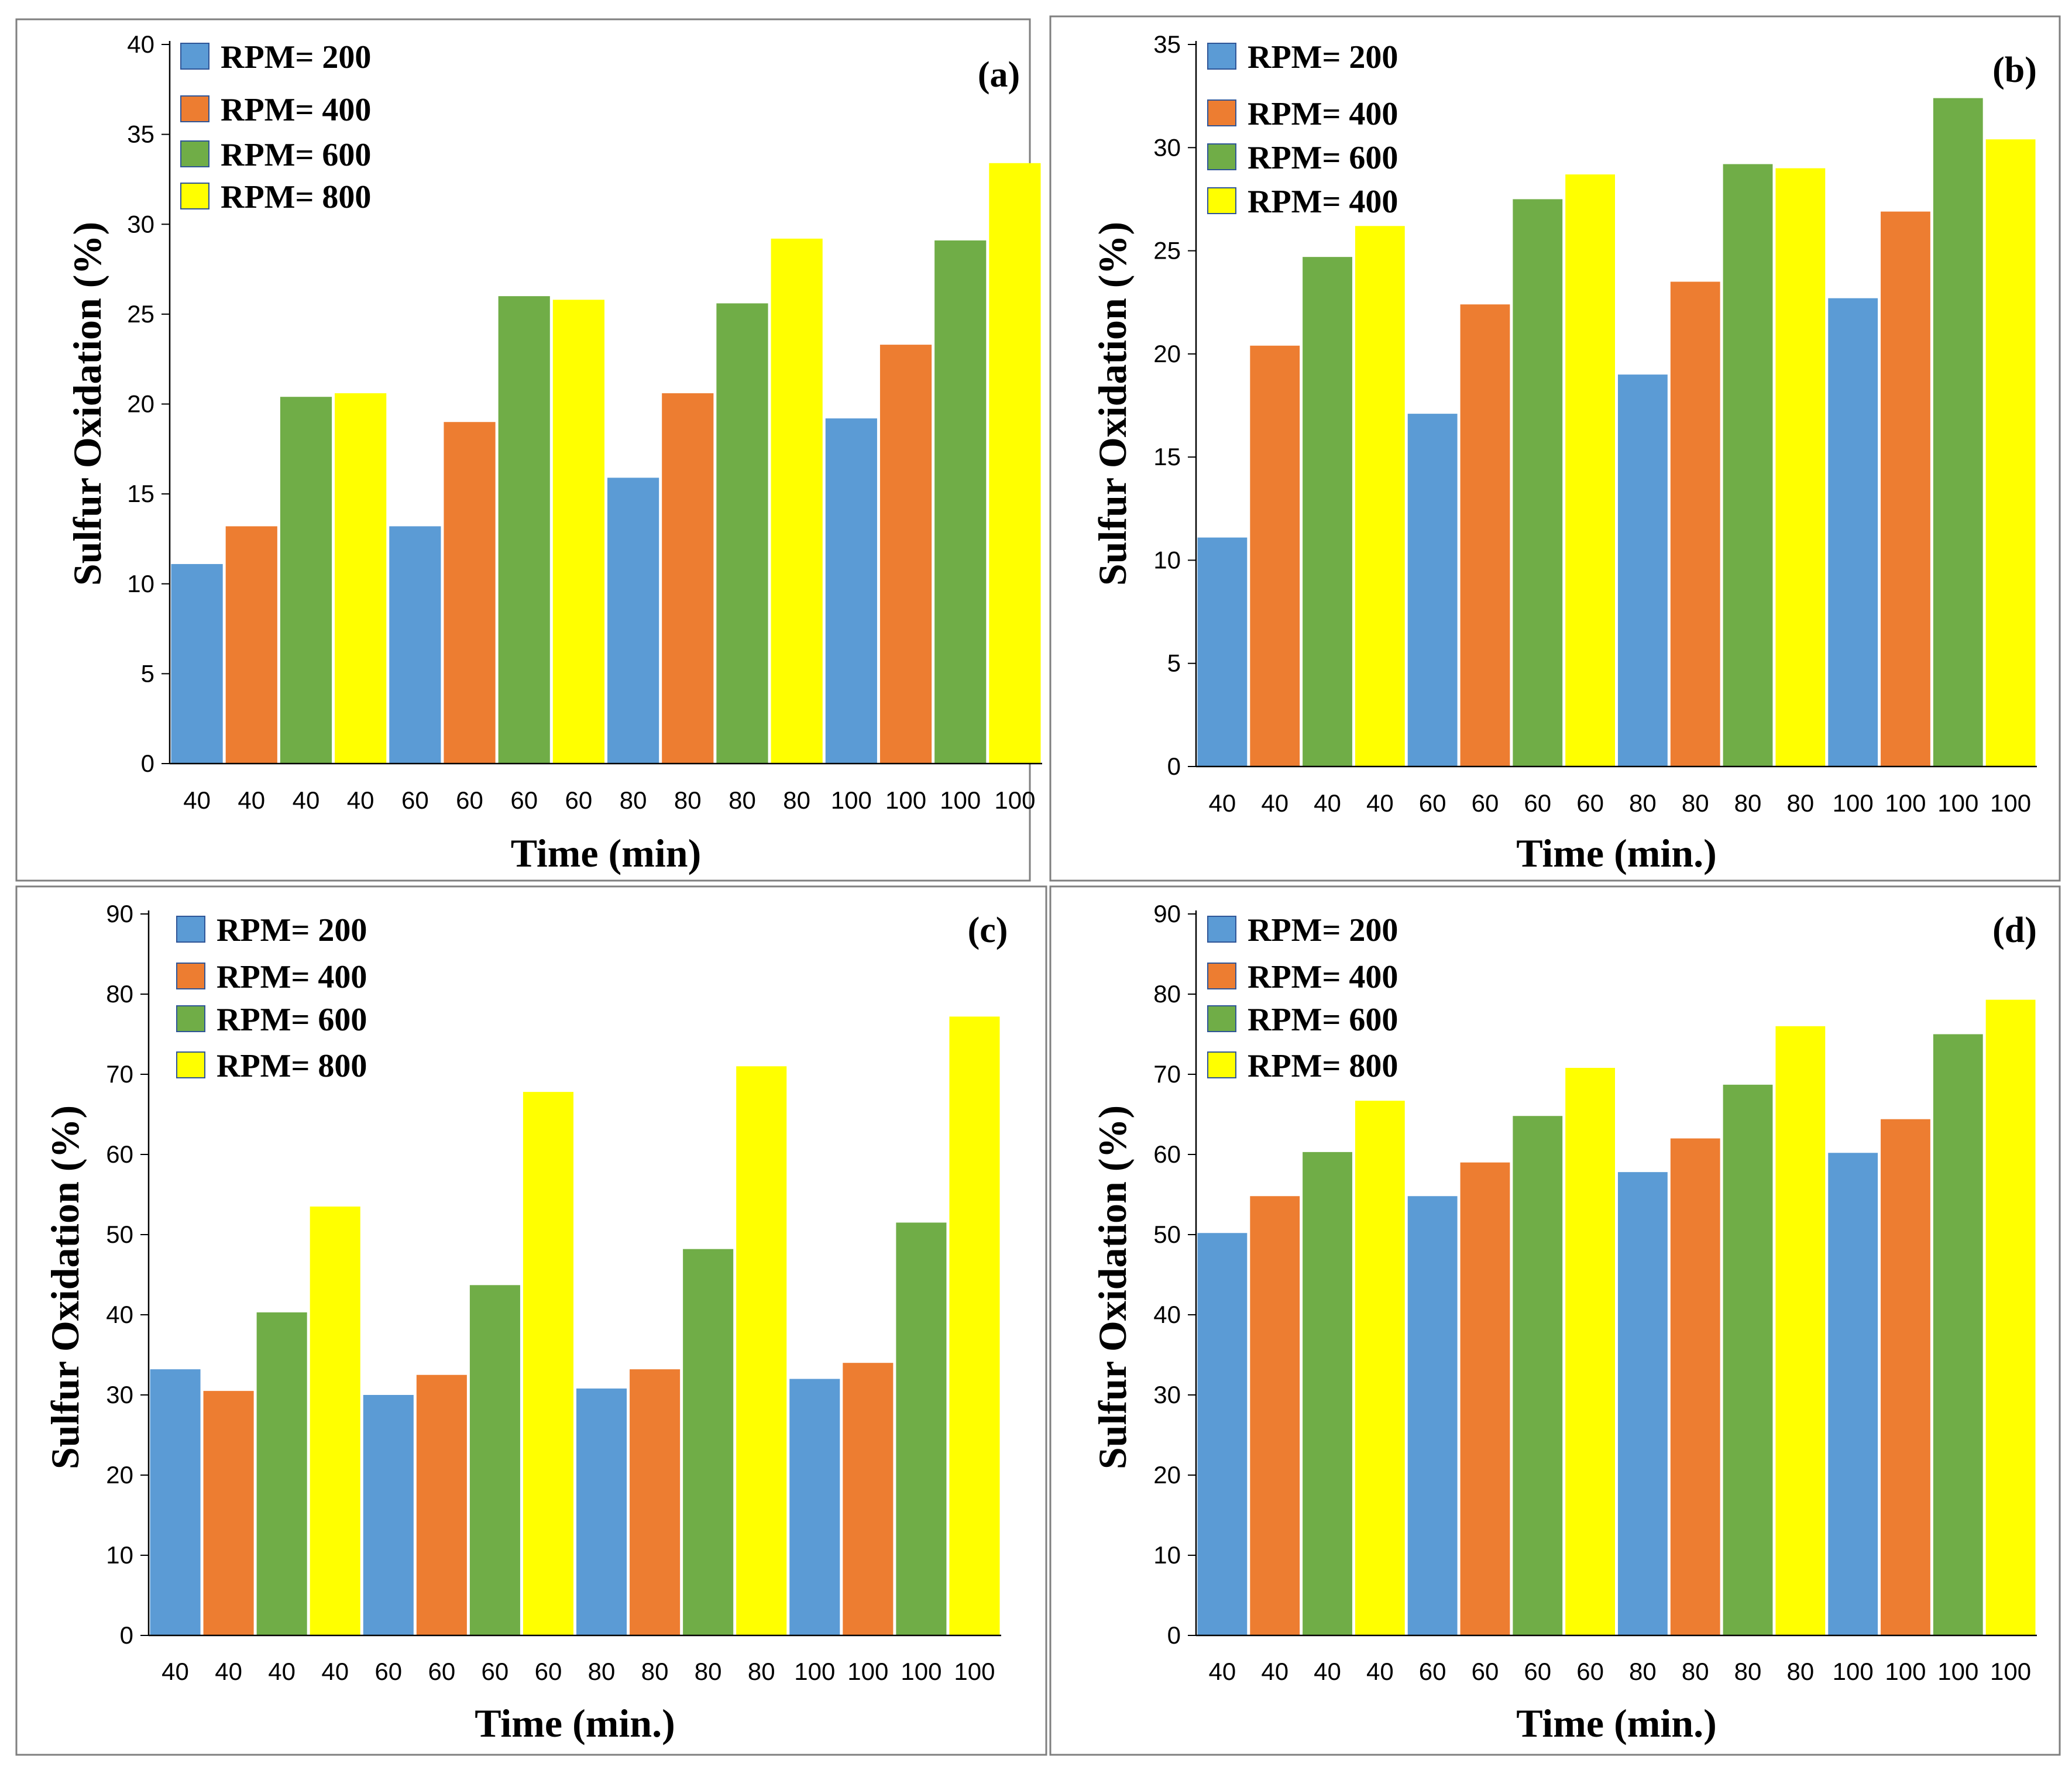  I want to click on y-tick-label: 5, so click(1174, 663).